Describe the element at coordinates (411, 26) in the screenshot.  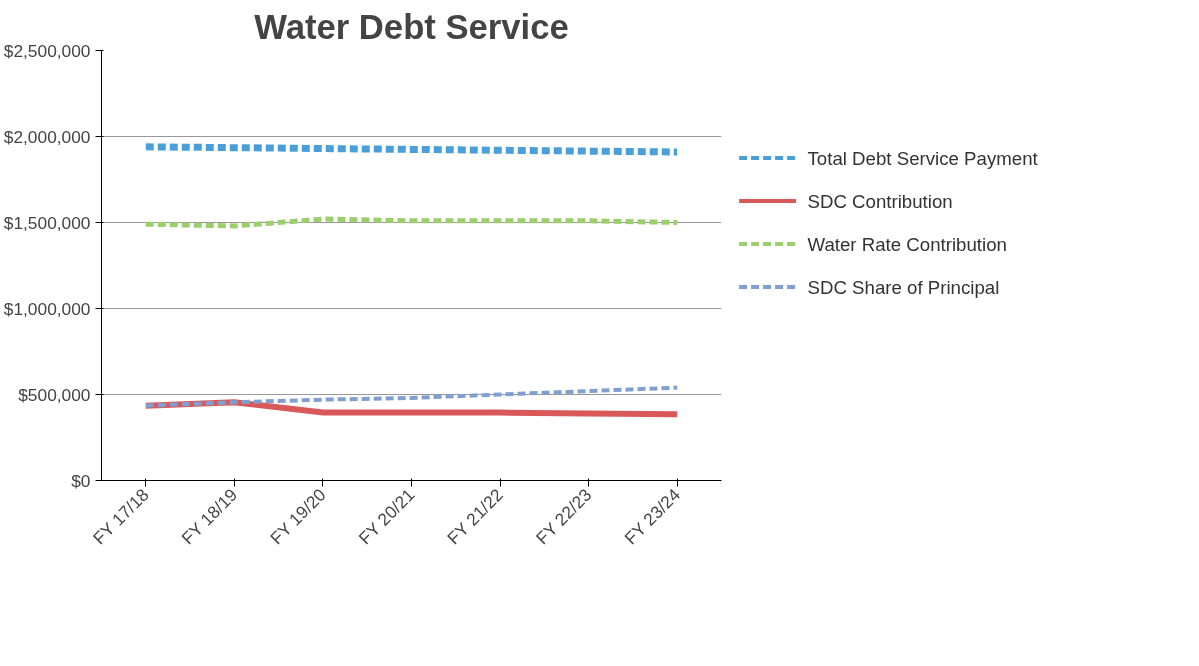
I see `chart-title: Water Debt Service` at that location.